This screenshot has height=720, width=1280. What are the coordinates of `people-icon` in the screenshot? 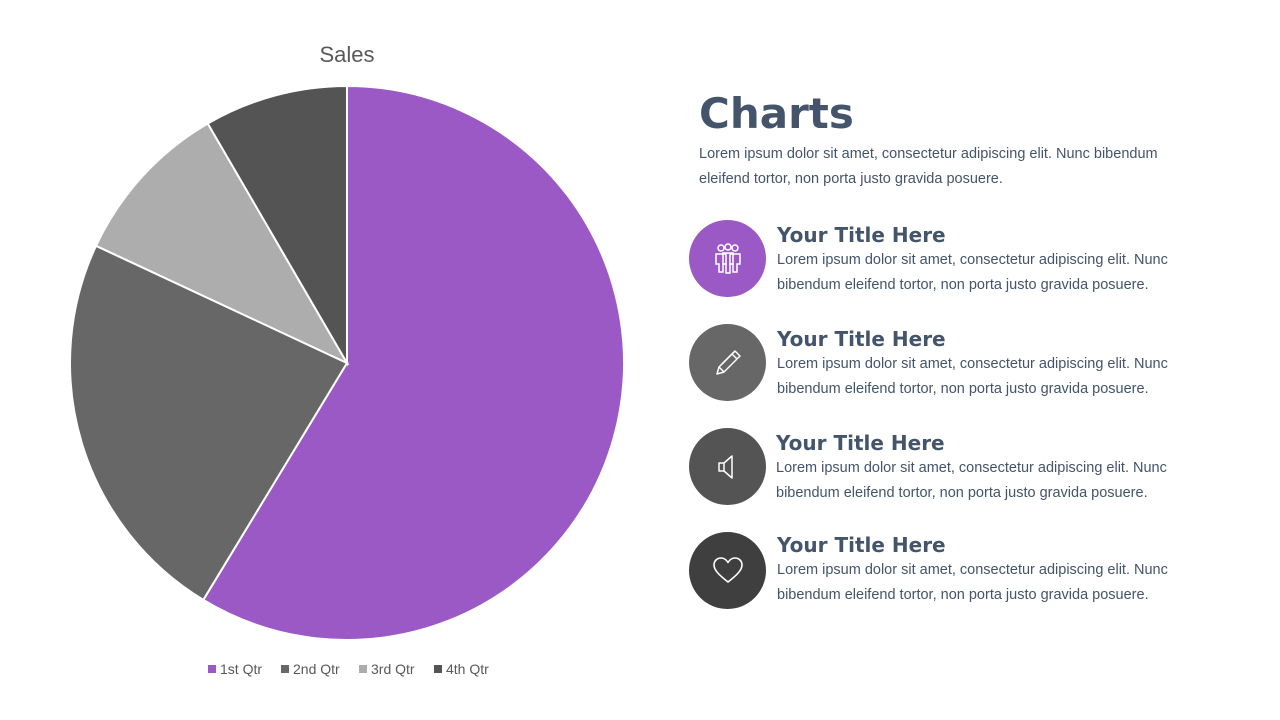 It's located at (727, 258).